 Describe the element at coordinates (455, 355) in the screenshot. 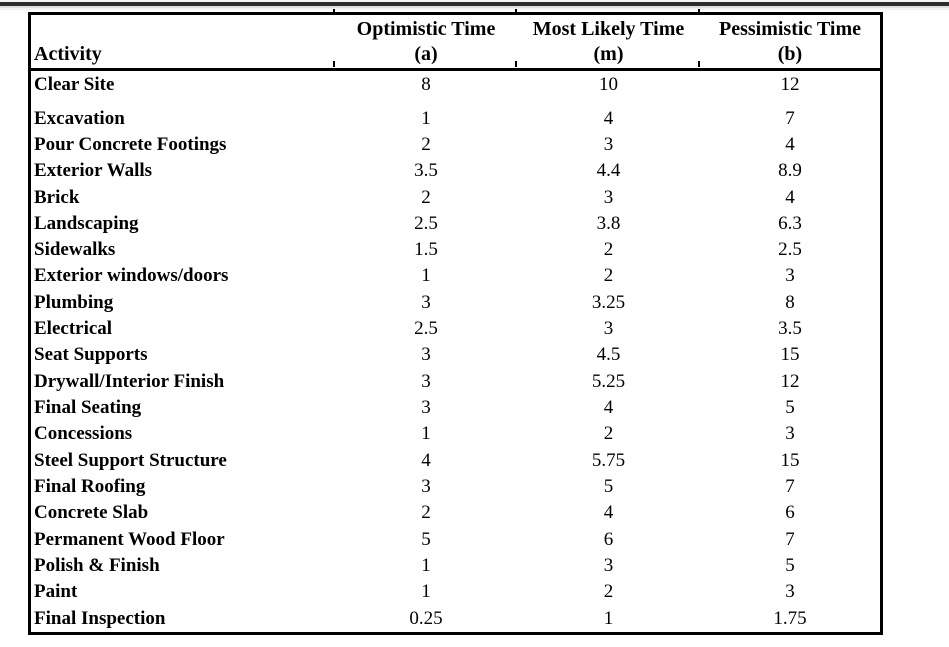

I see `table-row: Seat Supports 3 4.5 15` at that location.